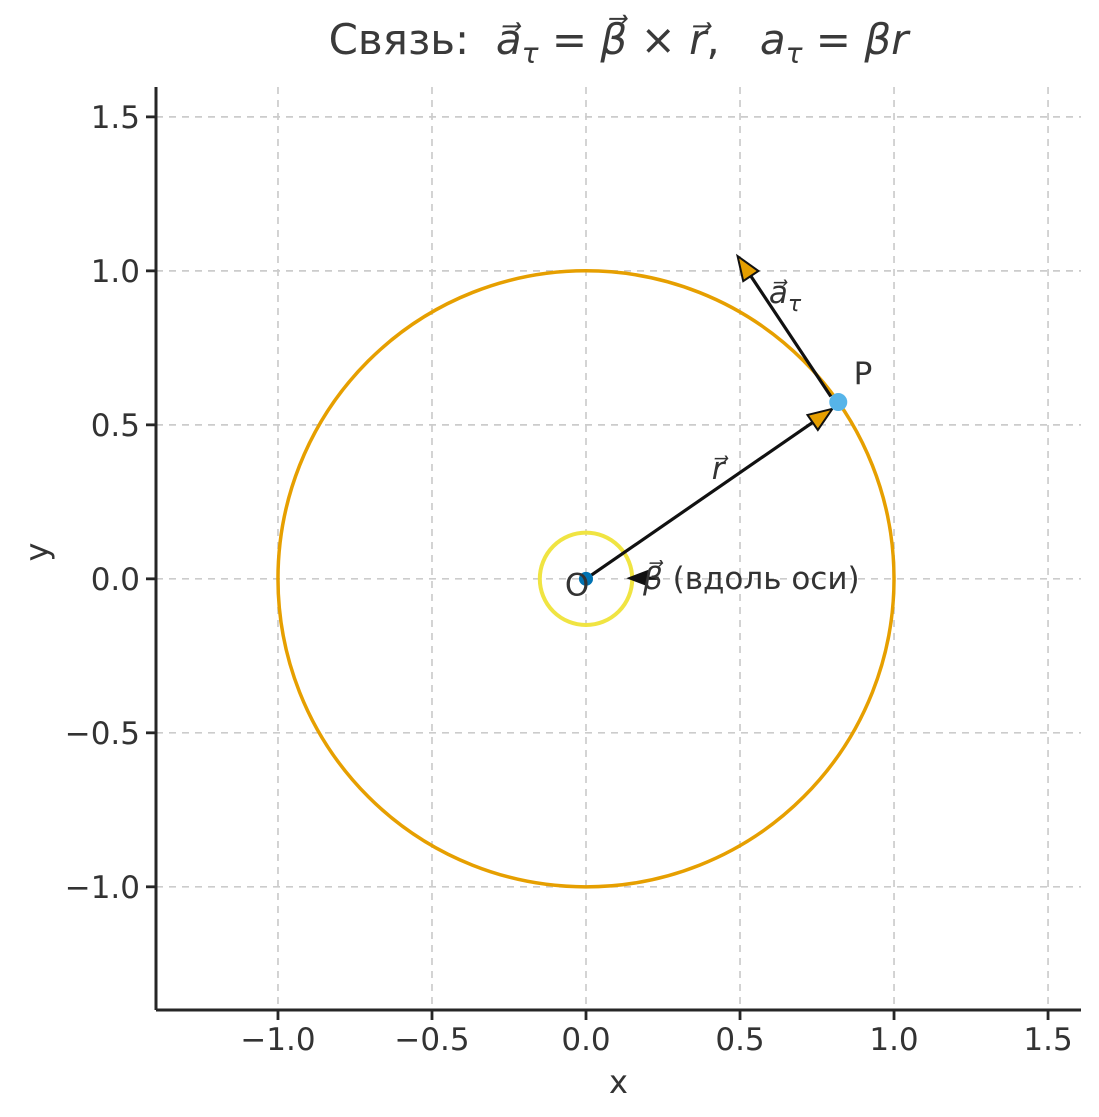  Describe the element at coordinates (658, 39) in the screenshot. I see `title-run: ×` at that location.